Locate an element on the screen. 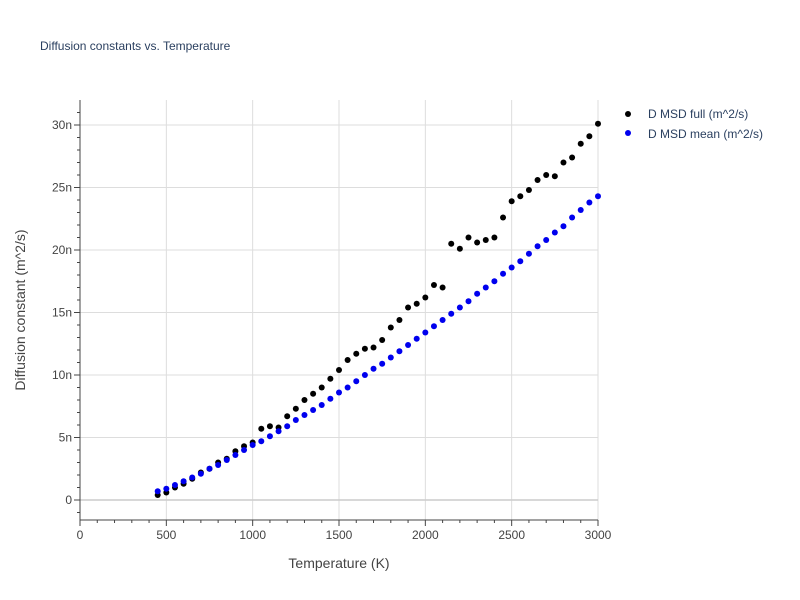 Image resolution: width=800 pixels, height=600 pixels. y-tick-label: 5n is located at coordinates (65, 438).